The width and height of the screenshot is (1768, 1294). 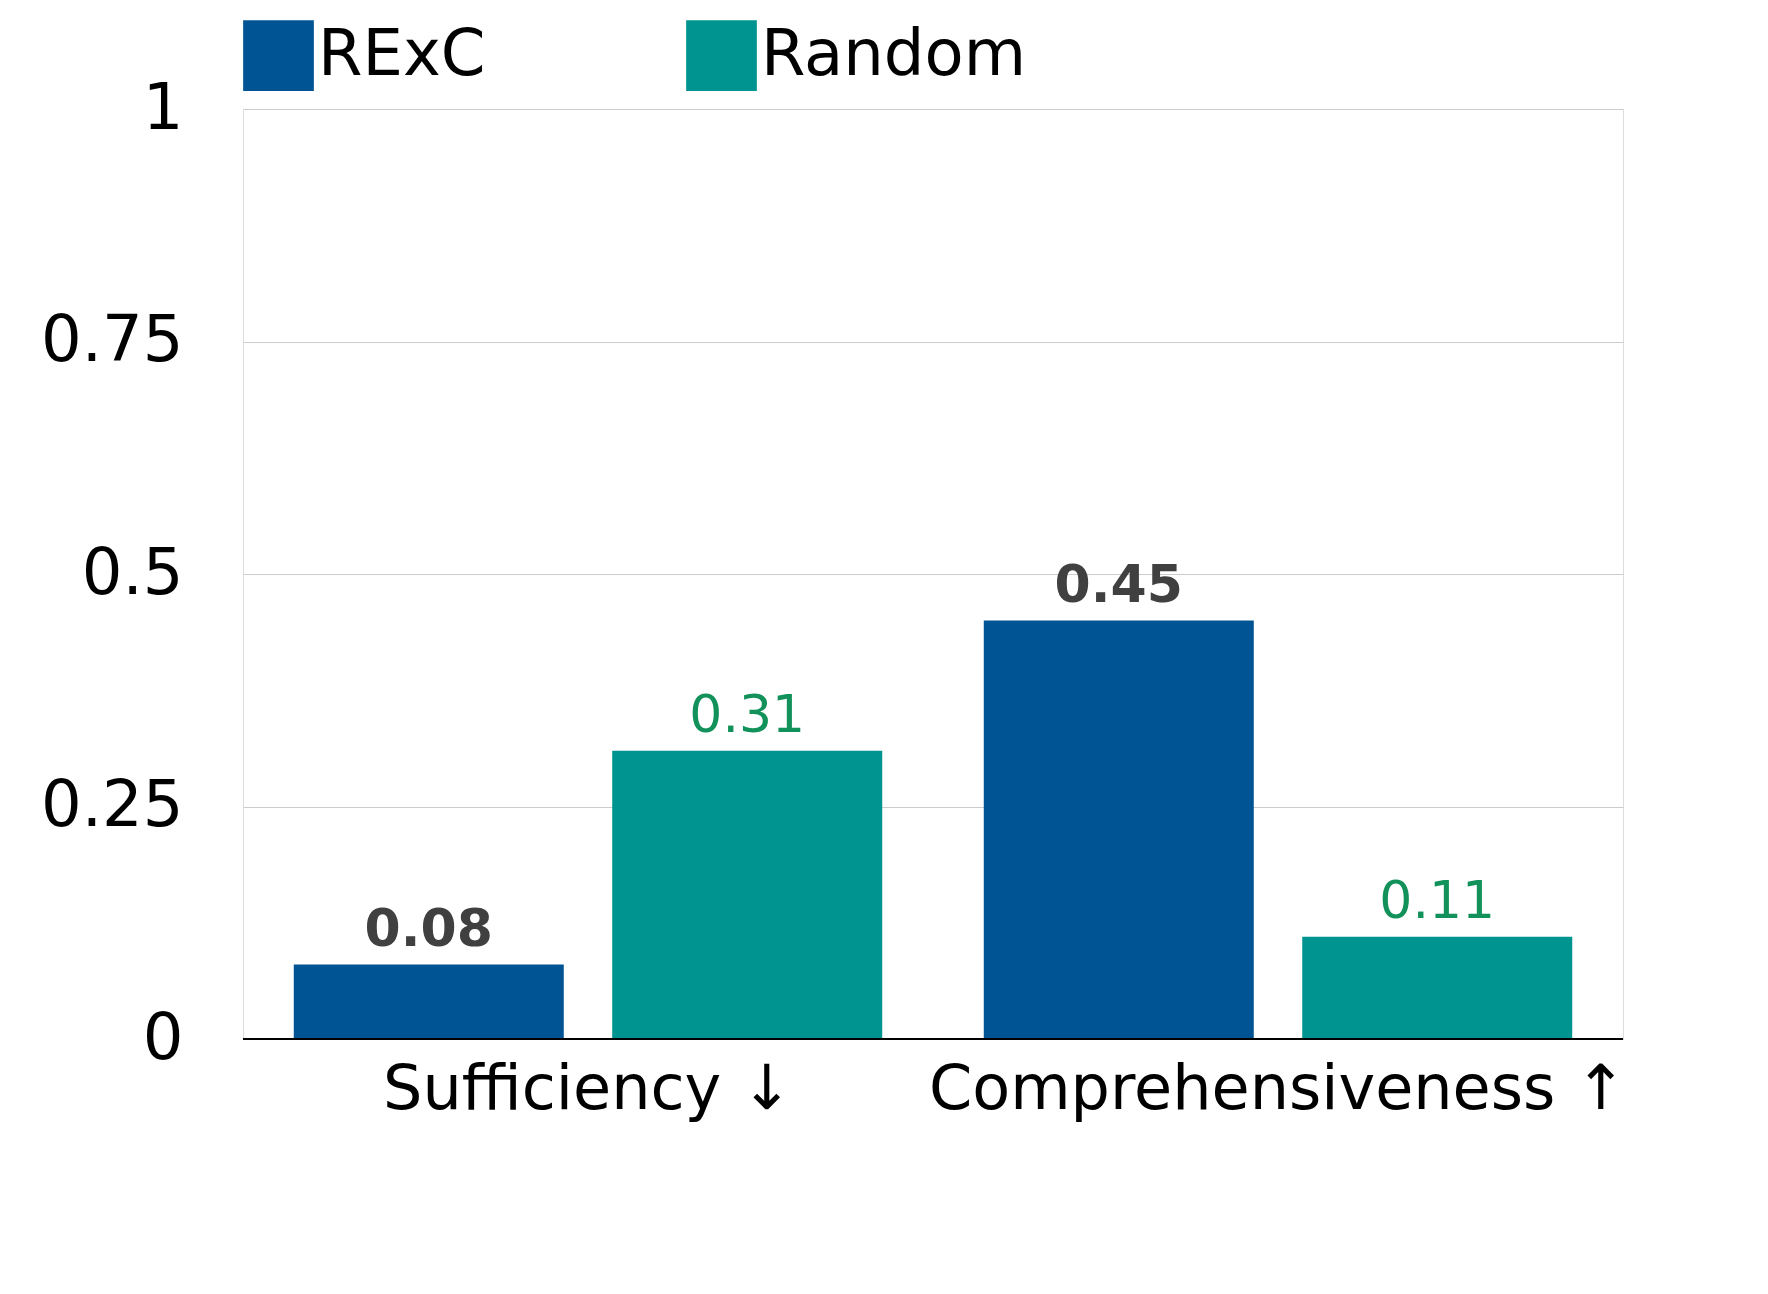 I want to click on legend-label: Random, so click(x=893, y=52).